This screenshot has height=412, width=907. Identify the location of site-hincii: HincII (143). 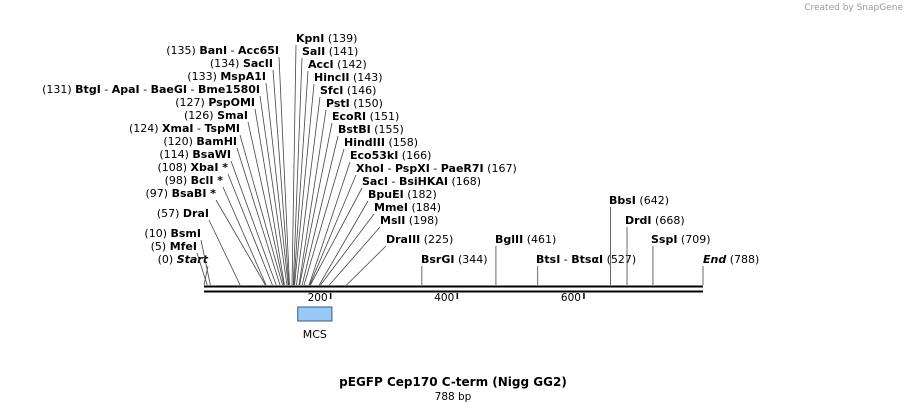
(338, 178).